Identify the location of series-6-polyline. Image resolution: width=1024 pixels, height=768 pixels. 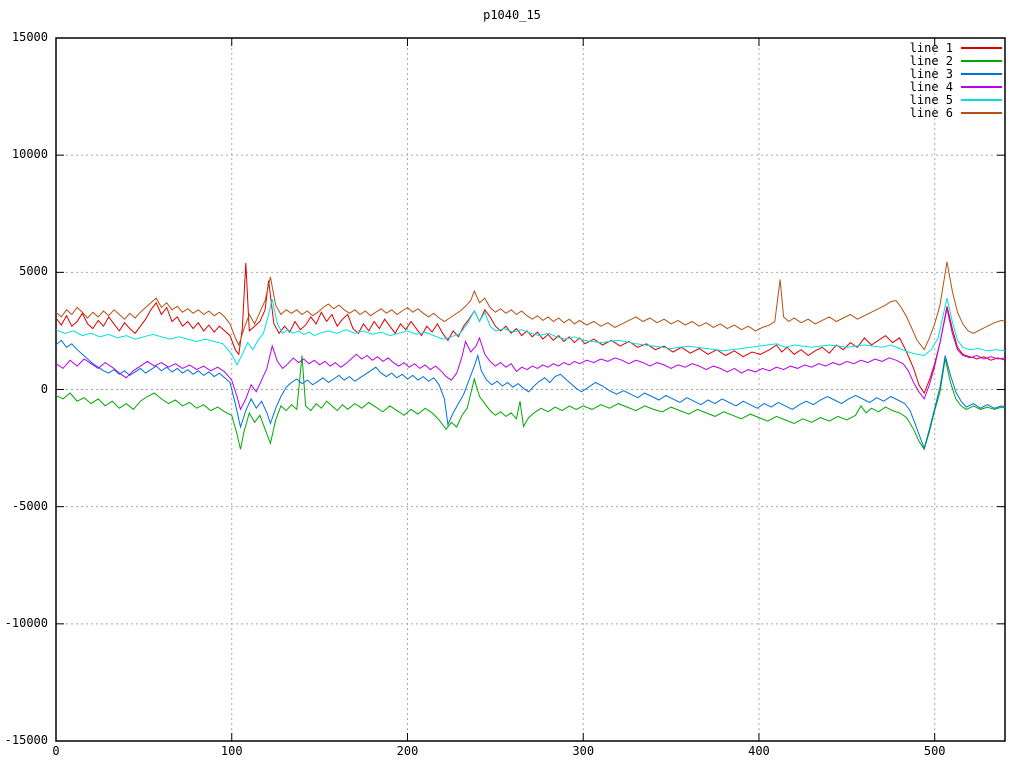
(530, 306).